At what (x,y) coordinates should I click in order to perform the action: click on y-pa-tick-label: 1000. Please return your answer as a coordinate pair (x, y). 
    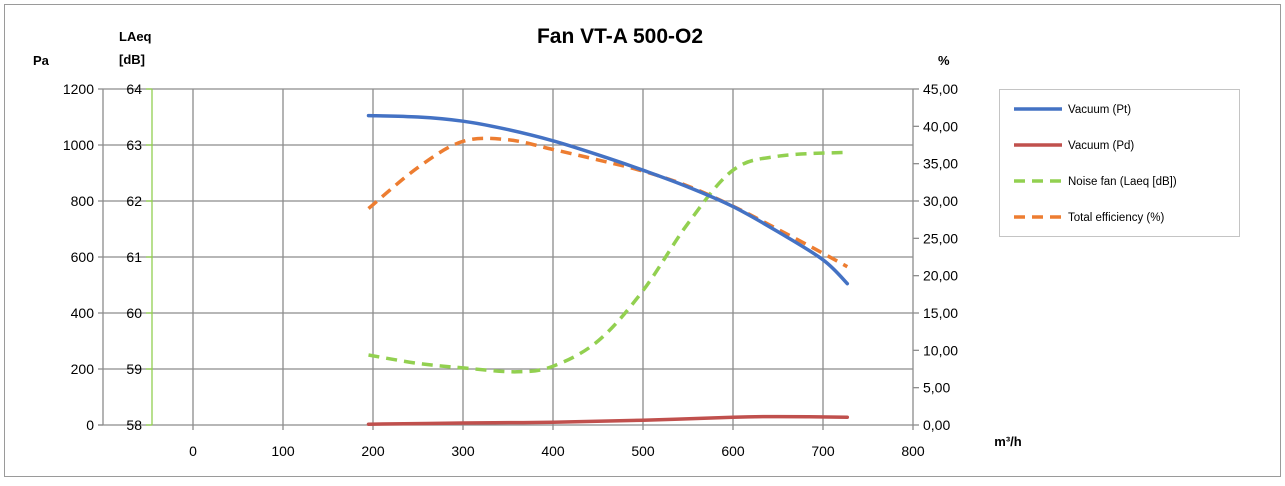
    Looking at the image, I should click on (78, 145).